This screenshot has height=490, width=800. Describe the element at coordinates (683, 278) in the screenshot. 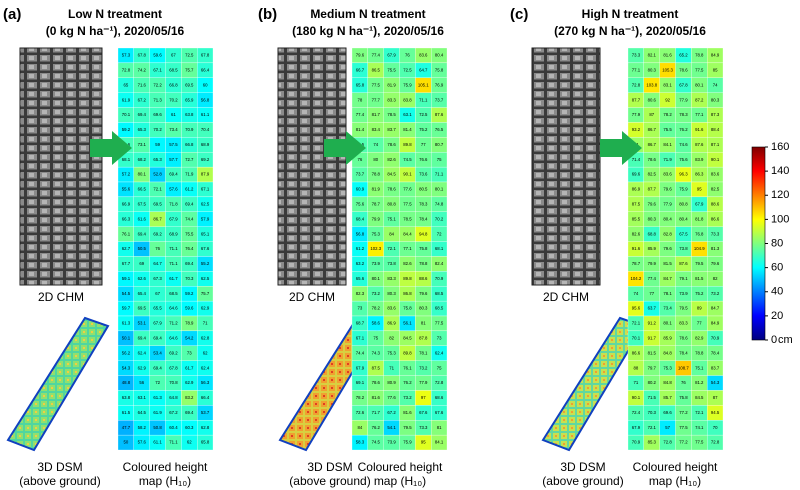

I see `cell-label: 79.1` at that location.